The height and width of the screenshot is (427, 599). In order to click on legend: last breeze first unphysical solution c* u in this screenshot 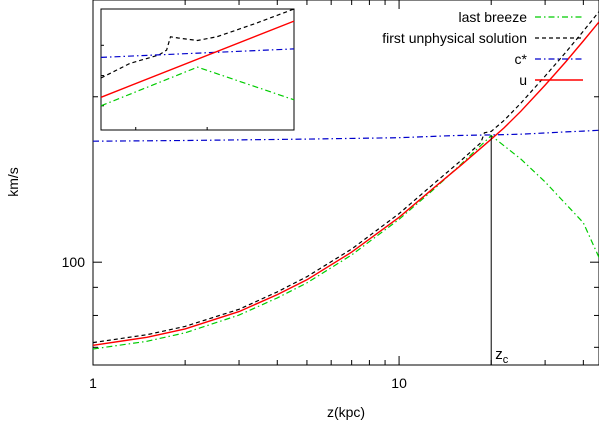, I will do `click(482, 48)`.